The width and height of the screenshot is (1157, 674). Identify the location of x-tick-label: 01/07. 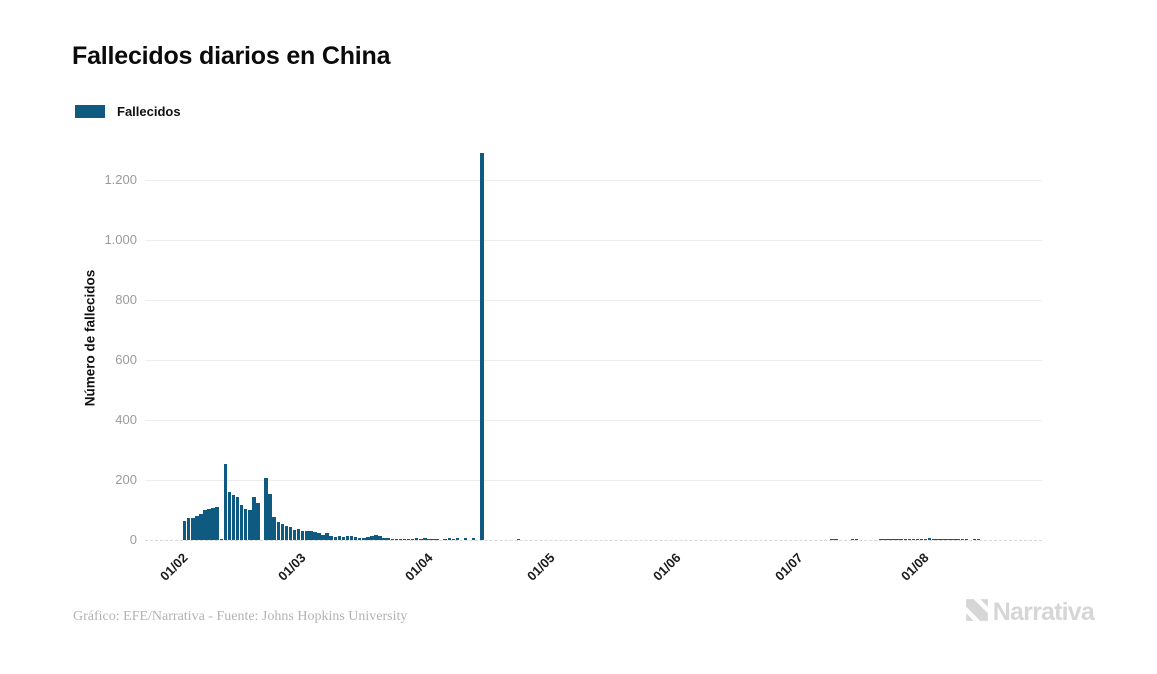
(789, 567).